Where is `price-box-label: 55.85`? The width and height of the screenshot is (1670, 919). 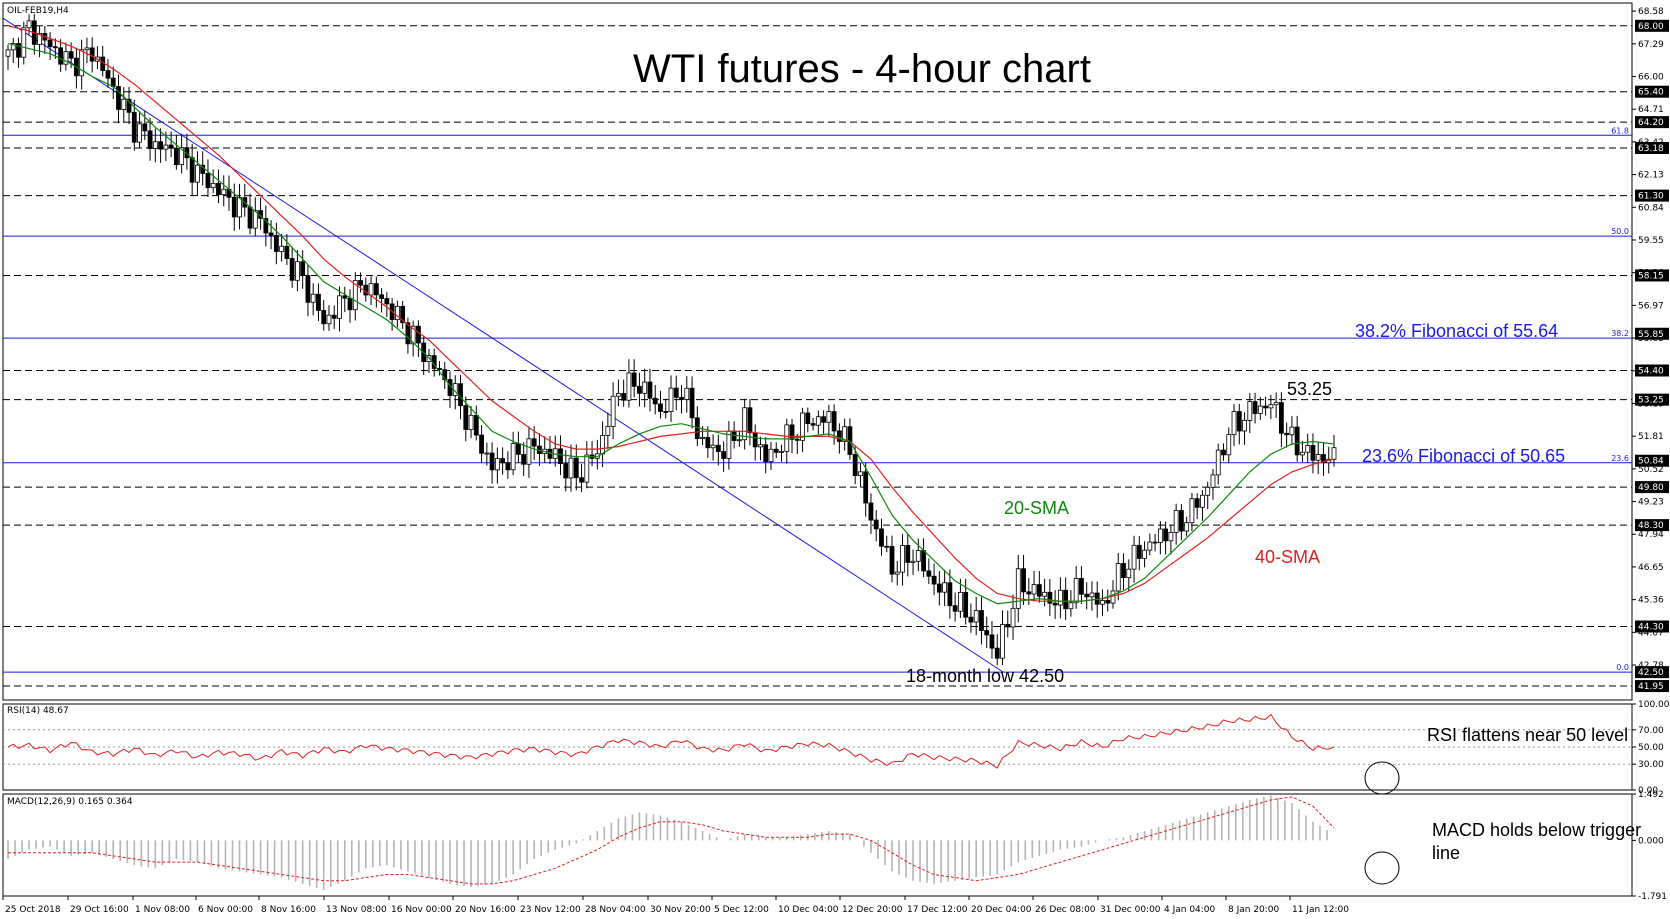 price-box-label: 55.85 is located at coordinates (1651, 335).